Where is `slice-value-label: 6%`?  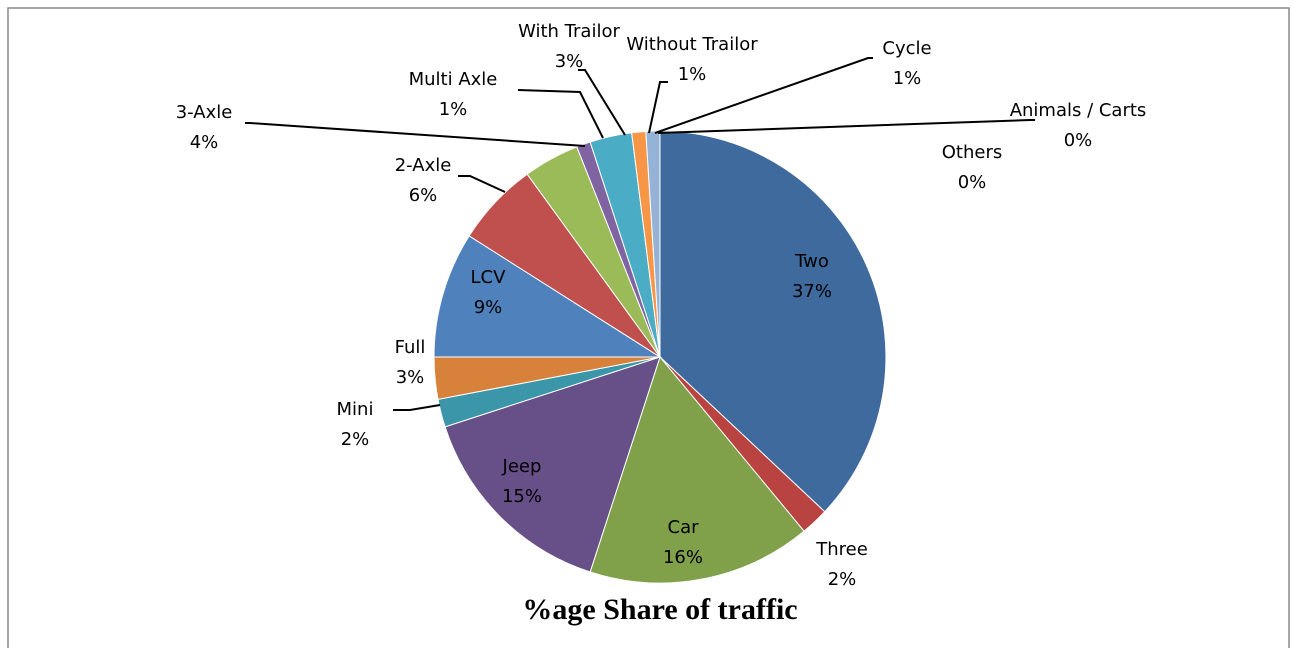 slice-value-label: 6% is located at coordinates (423, 195).